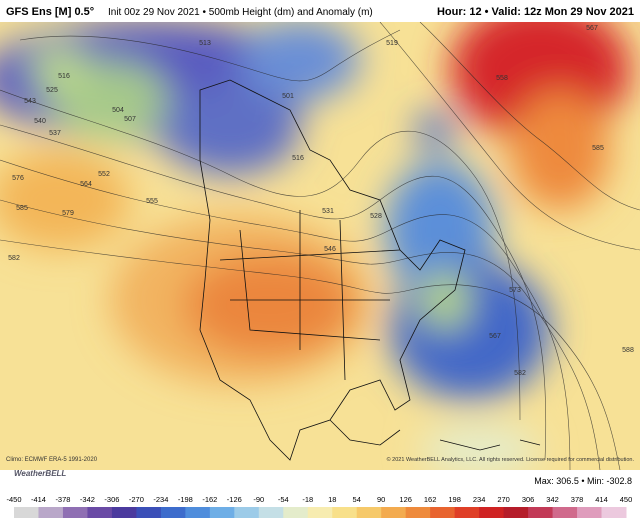 This screenshot has height=526, width=640. What do you see at coordinates (118, 110) in the screenshot?
I see `contour-label: 504` at bounding box center [118, 110].